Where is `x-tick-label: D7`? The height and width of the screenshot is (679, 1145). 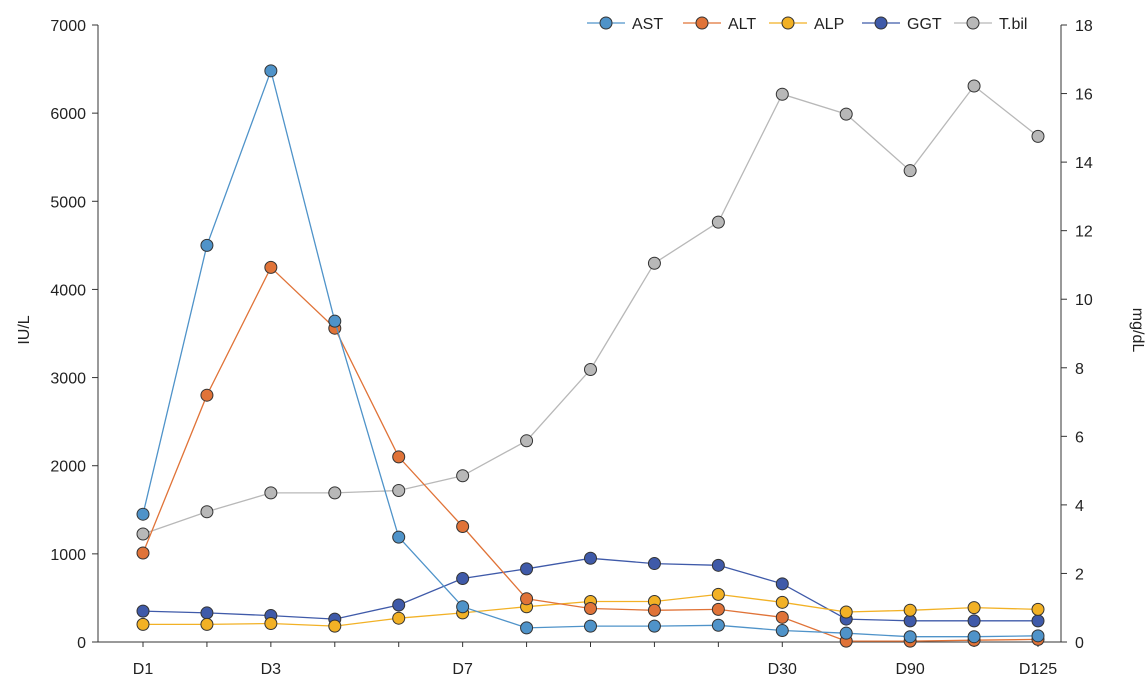
x-tick-label: D7 is located at coordinates (462, 669).